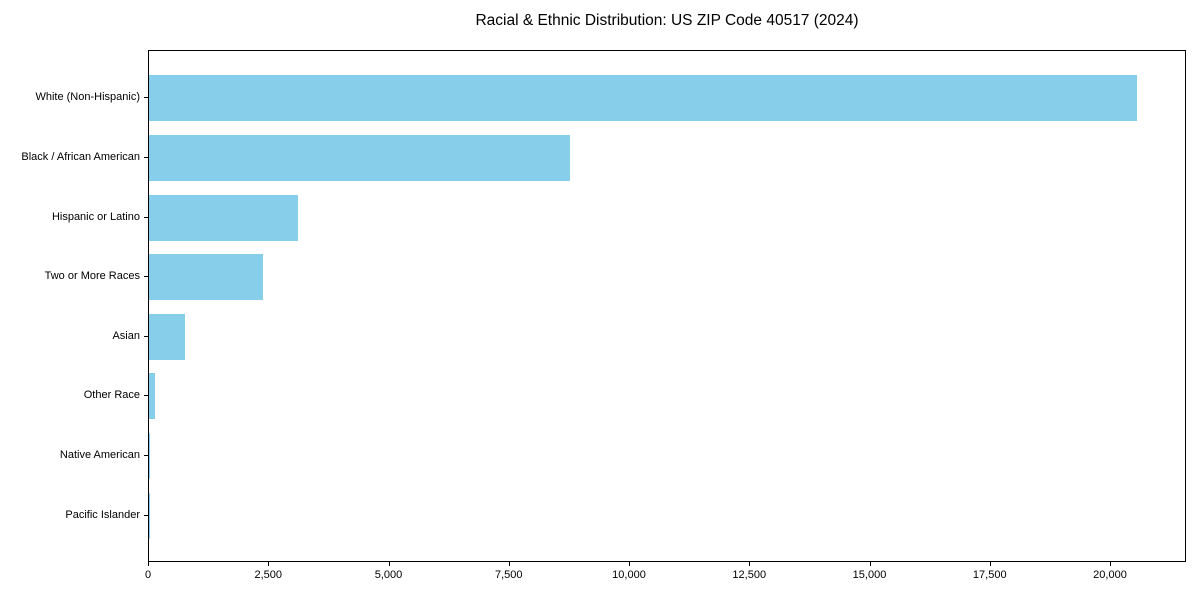 The height and width of the screenshot is (600, 1200). Describe the element at coordinates (87, 97) in the screenshot. I see `y-tick-label: White (Non-Hispanic)` at that location.